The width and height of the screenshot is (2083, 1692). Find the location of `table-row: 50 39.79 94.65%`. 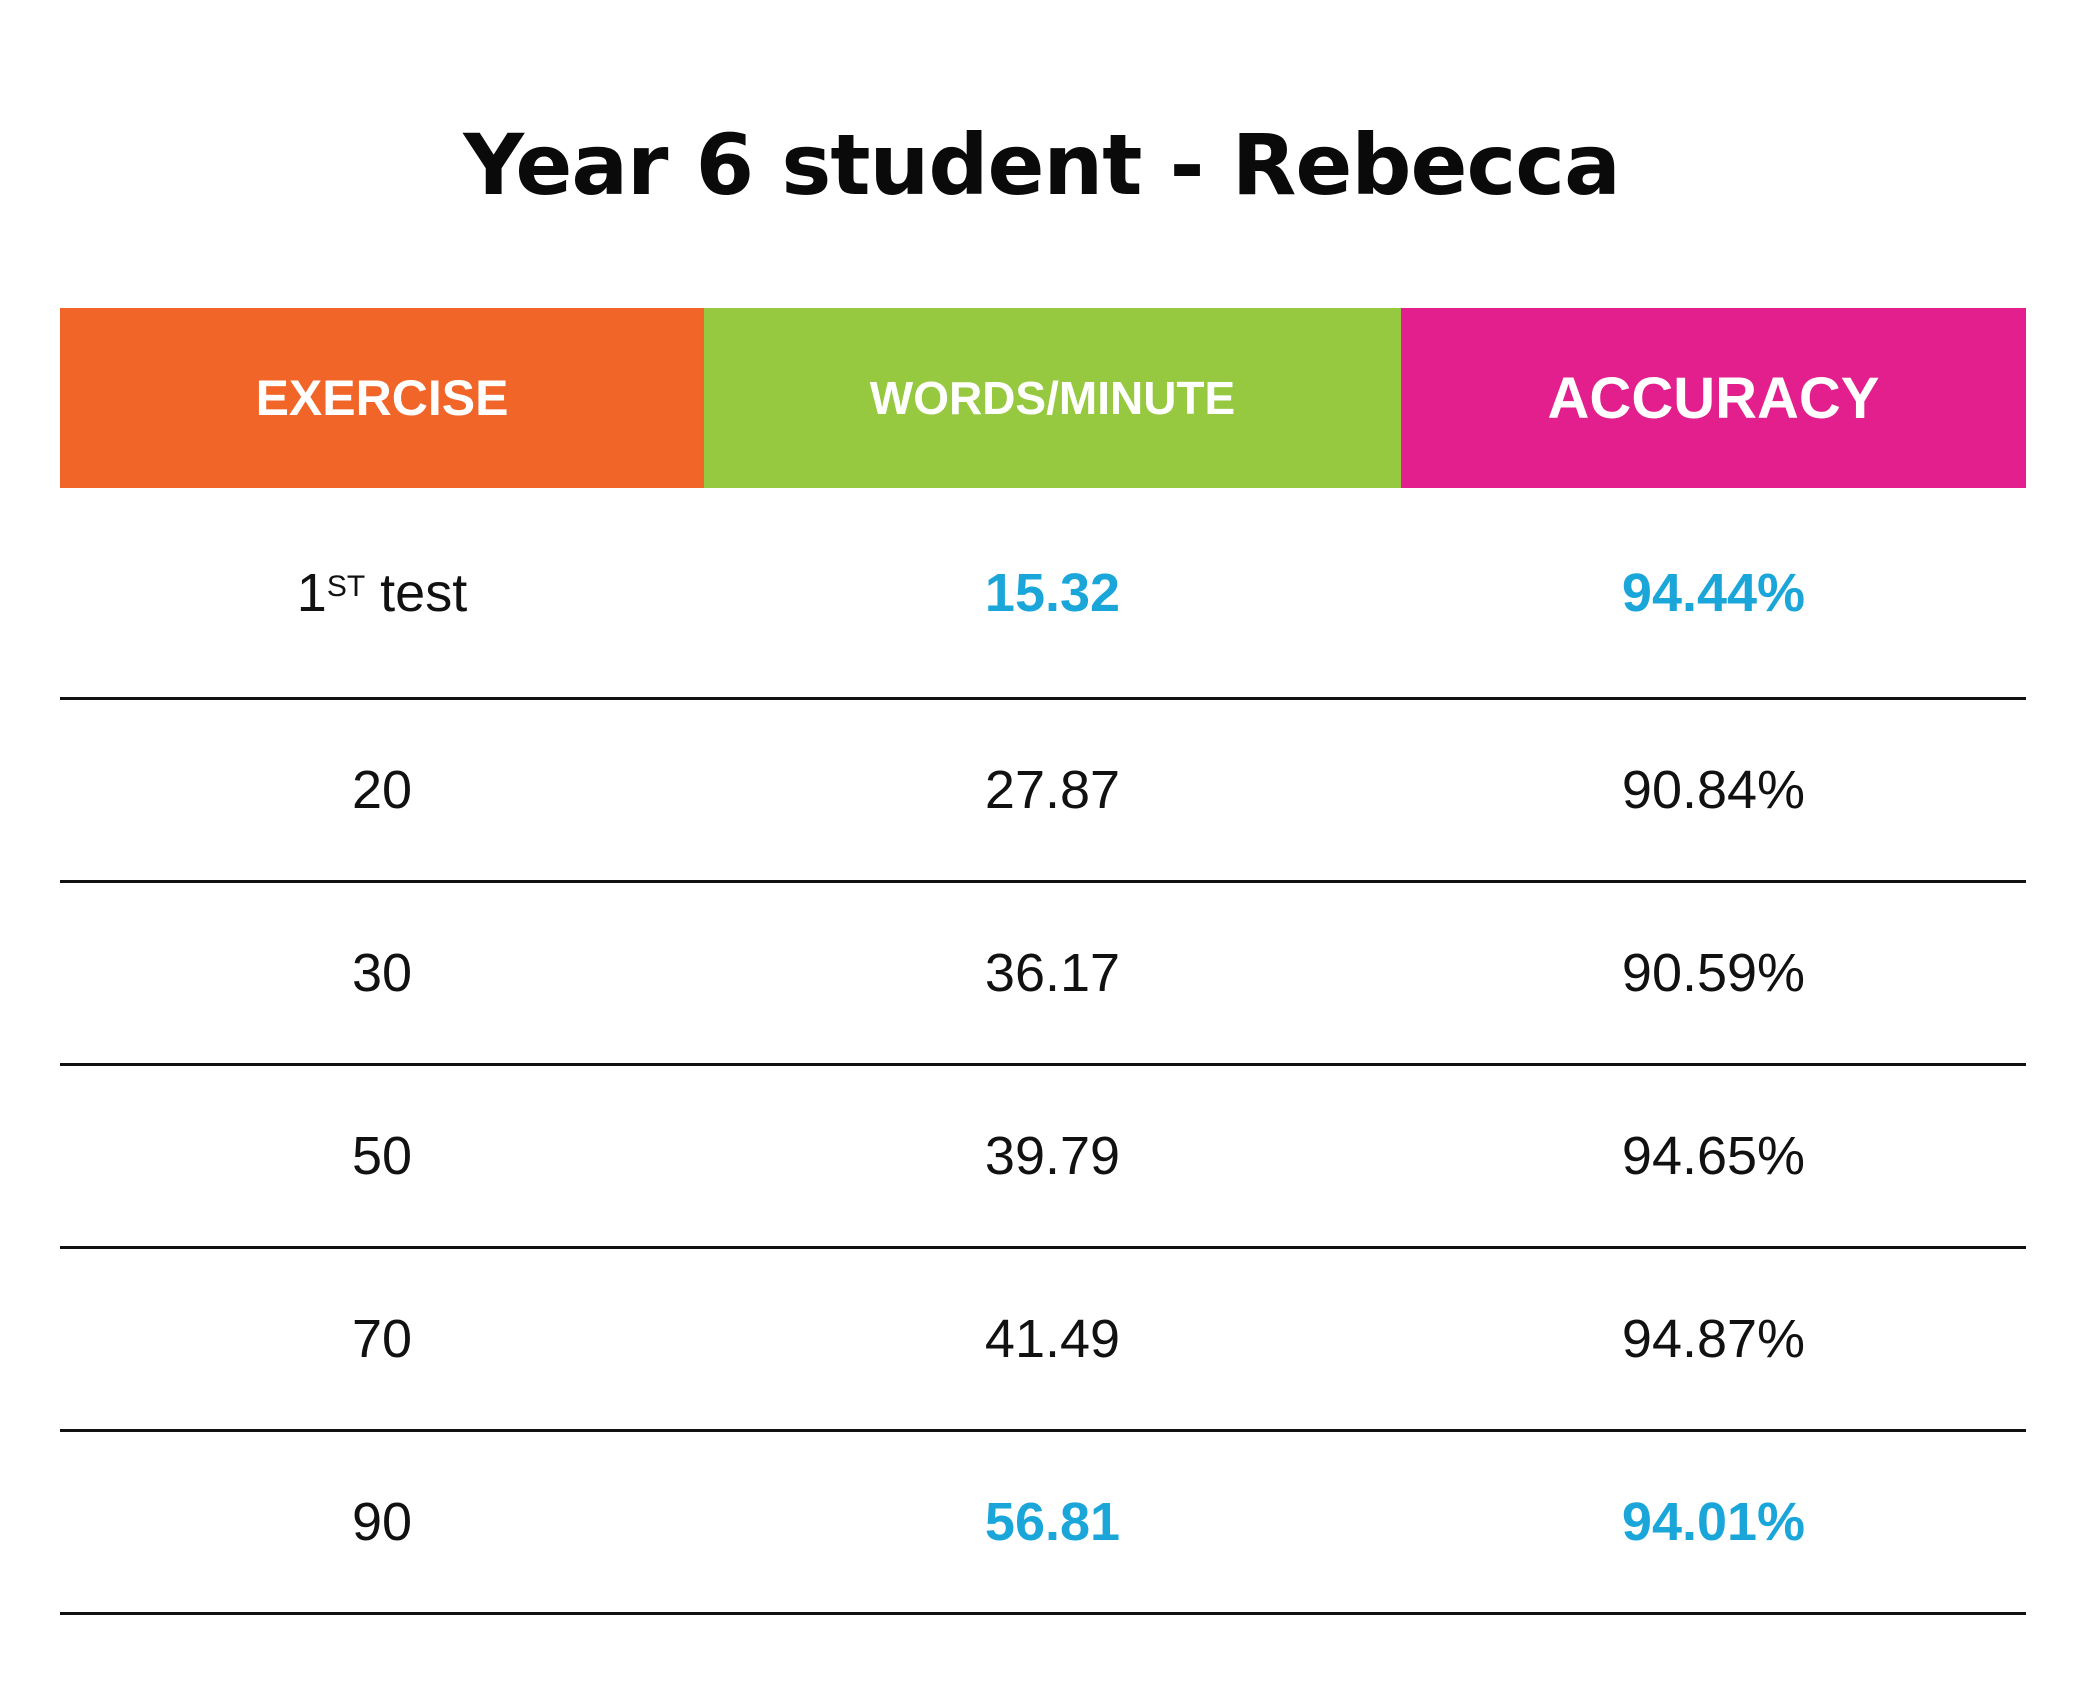

table-row: 50 39.79 94.65% is located at coordinates (1043, 1157).